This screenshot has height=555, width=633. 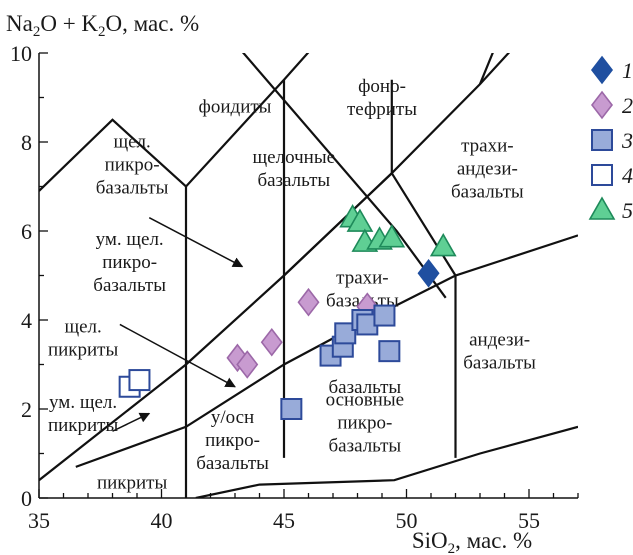 What do you see at coordinates (26, 231) in the screenshot?
I see `y-tick-label: 6` at bounding box center [26, 231].